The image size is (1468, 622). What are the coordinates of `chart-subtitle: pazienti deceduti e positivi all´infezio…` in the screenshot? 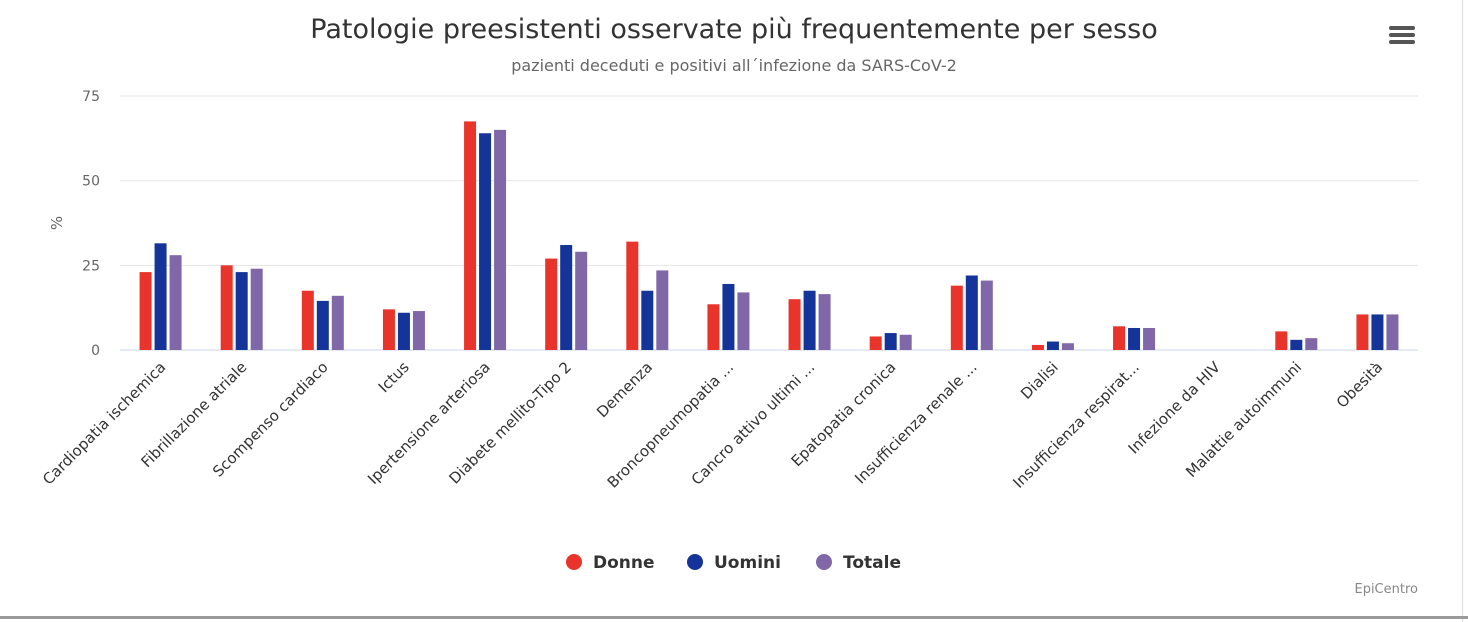 It's located at (734, 65).